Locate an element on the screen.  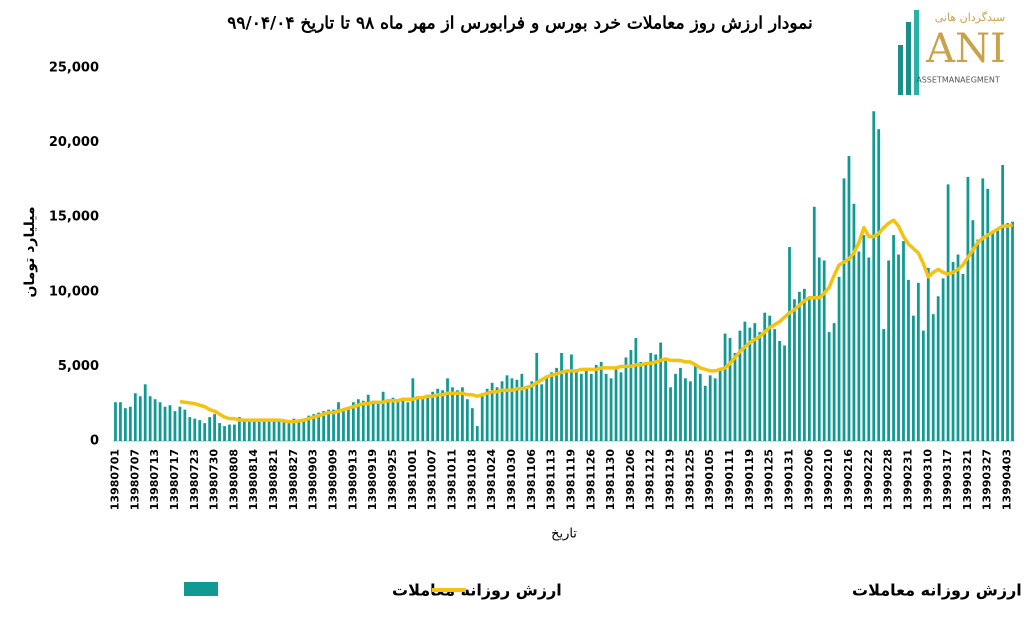
x-tick-label: 13980701 is located at coordinates (114, 479).